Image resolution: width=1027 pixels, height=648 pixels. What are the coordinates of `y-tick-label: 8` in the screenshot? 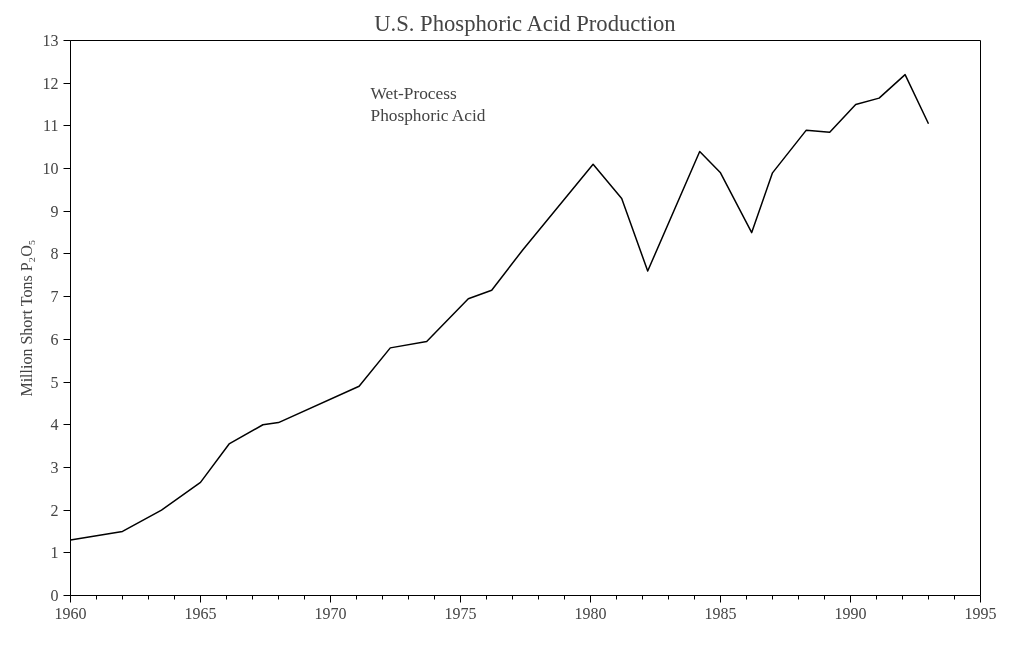 It's located at (54, 254).